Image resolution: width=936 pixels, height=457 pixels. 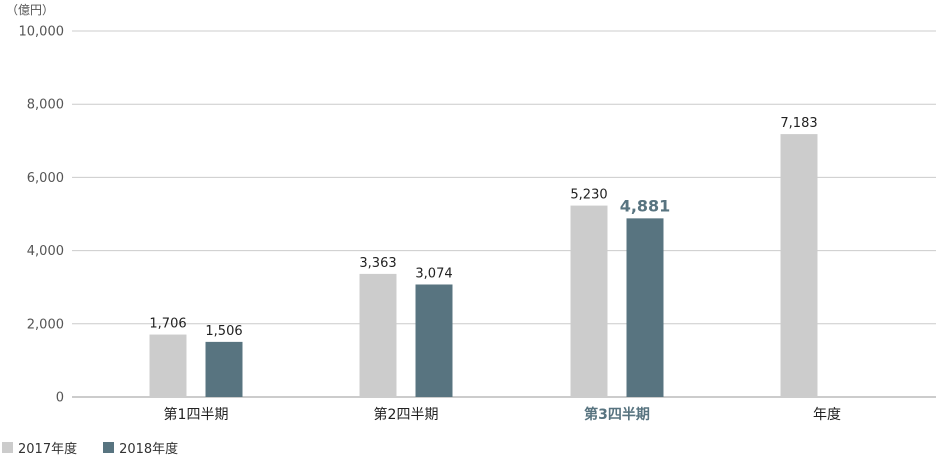 I want to click on x-category-label: 第2四半期, so click(x=406, y=414).